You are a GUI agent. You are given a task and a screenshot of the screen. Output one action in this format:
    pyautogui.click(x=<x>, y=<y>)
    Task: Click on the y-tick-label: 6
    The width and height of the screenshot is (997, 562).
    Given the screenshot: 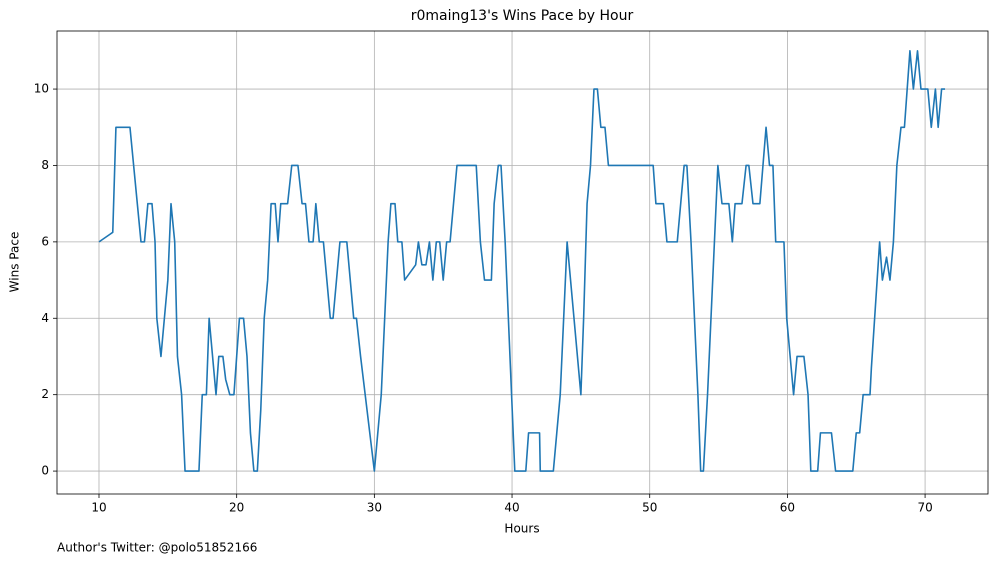 What is the action you would take?
    pyautogui.click(x=45, y=241)
    